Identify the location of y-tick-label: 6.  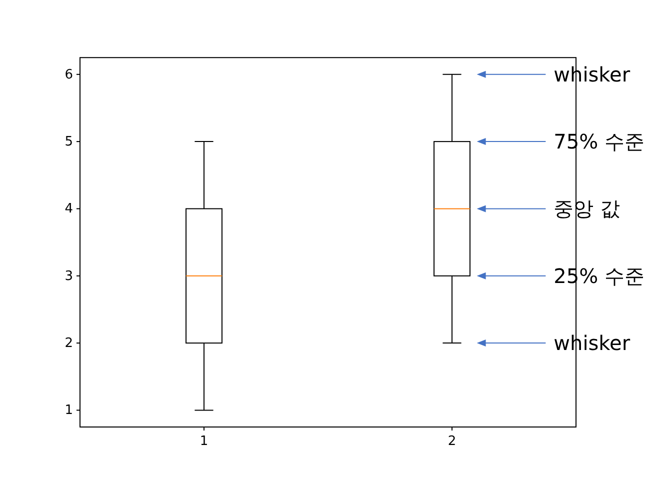
(68, 74).